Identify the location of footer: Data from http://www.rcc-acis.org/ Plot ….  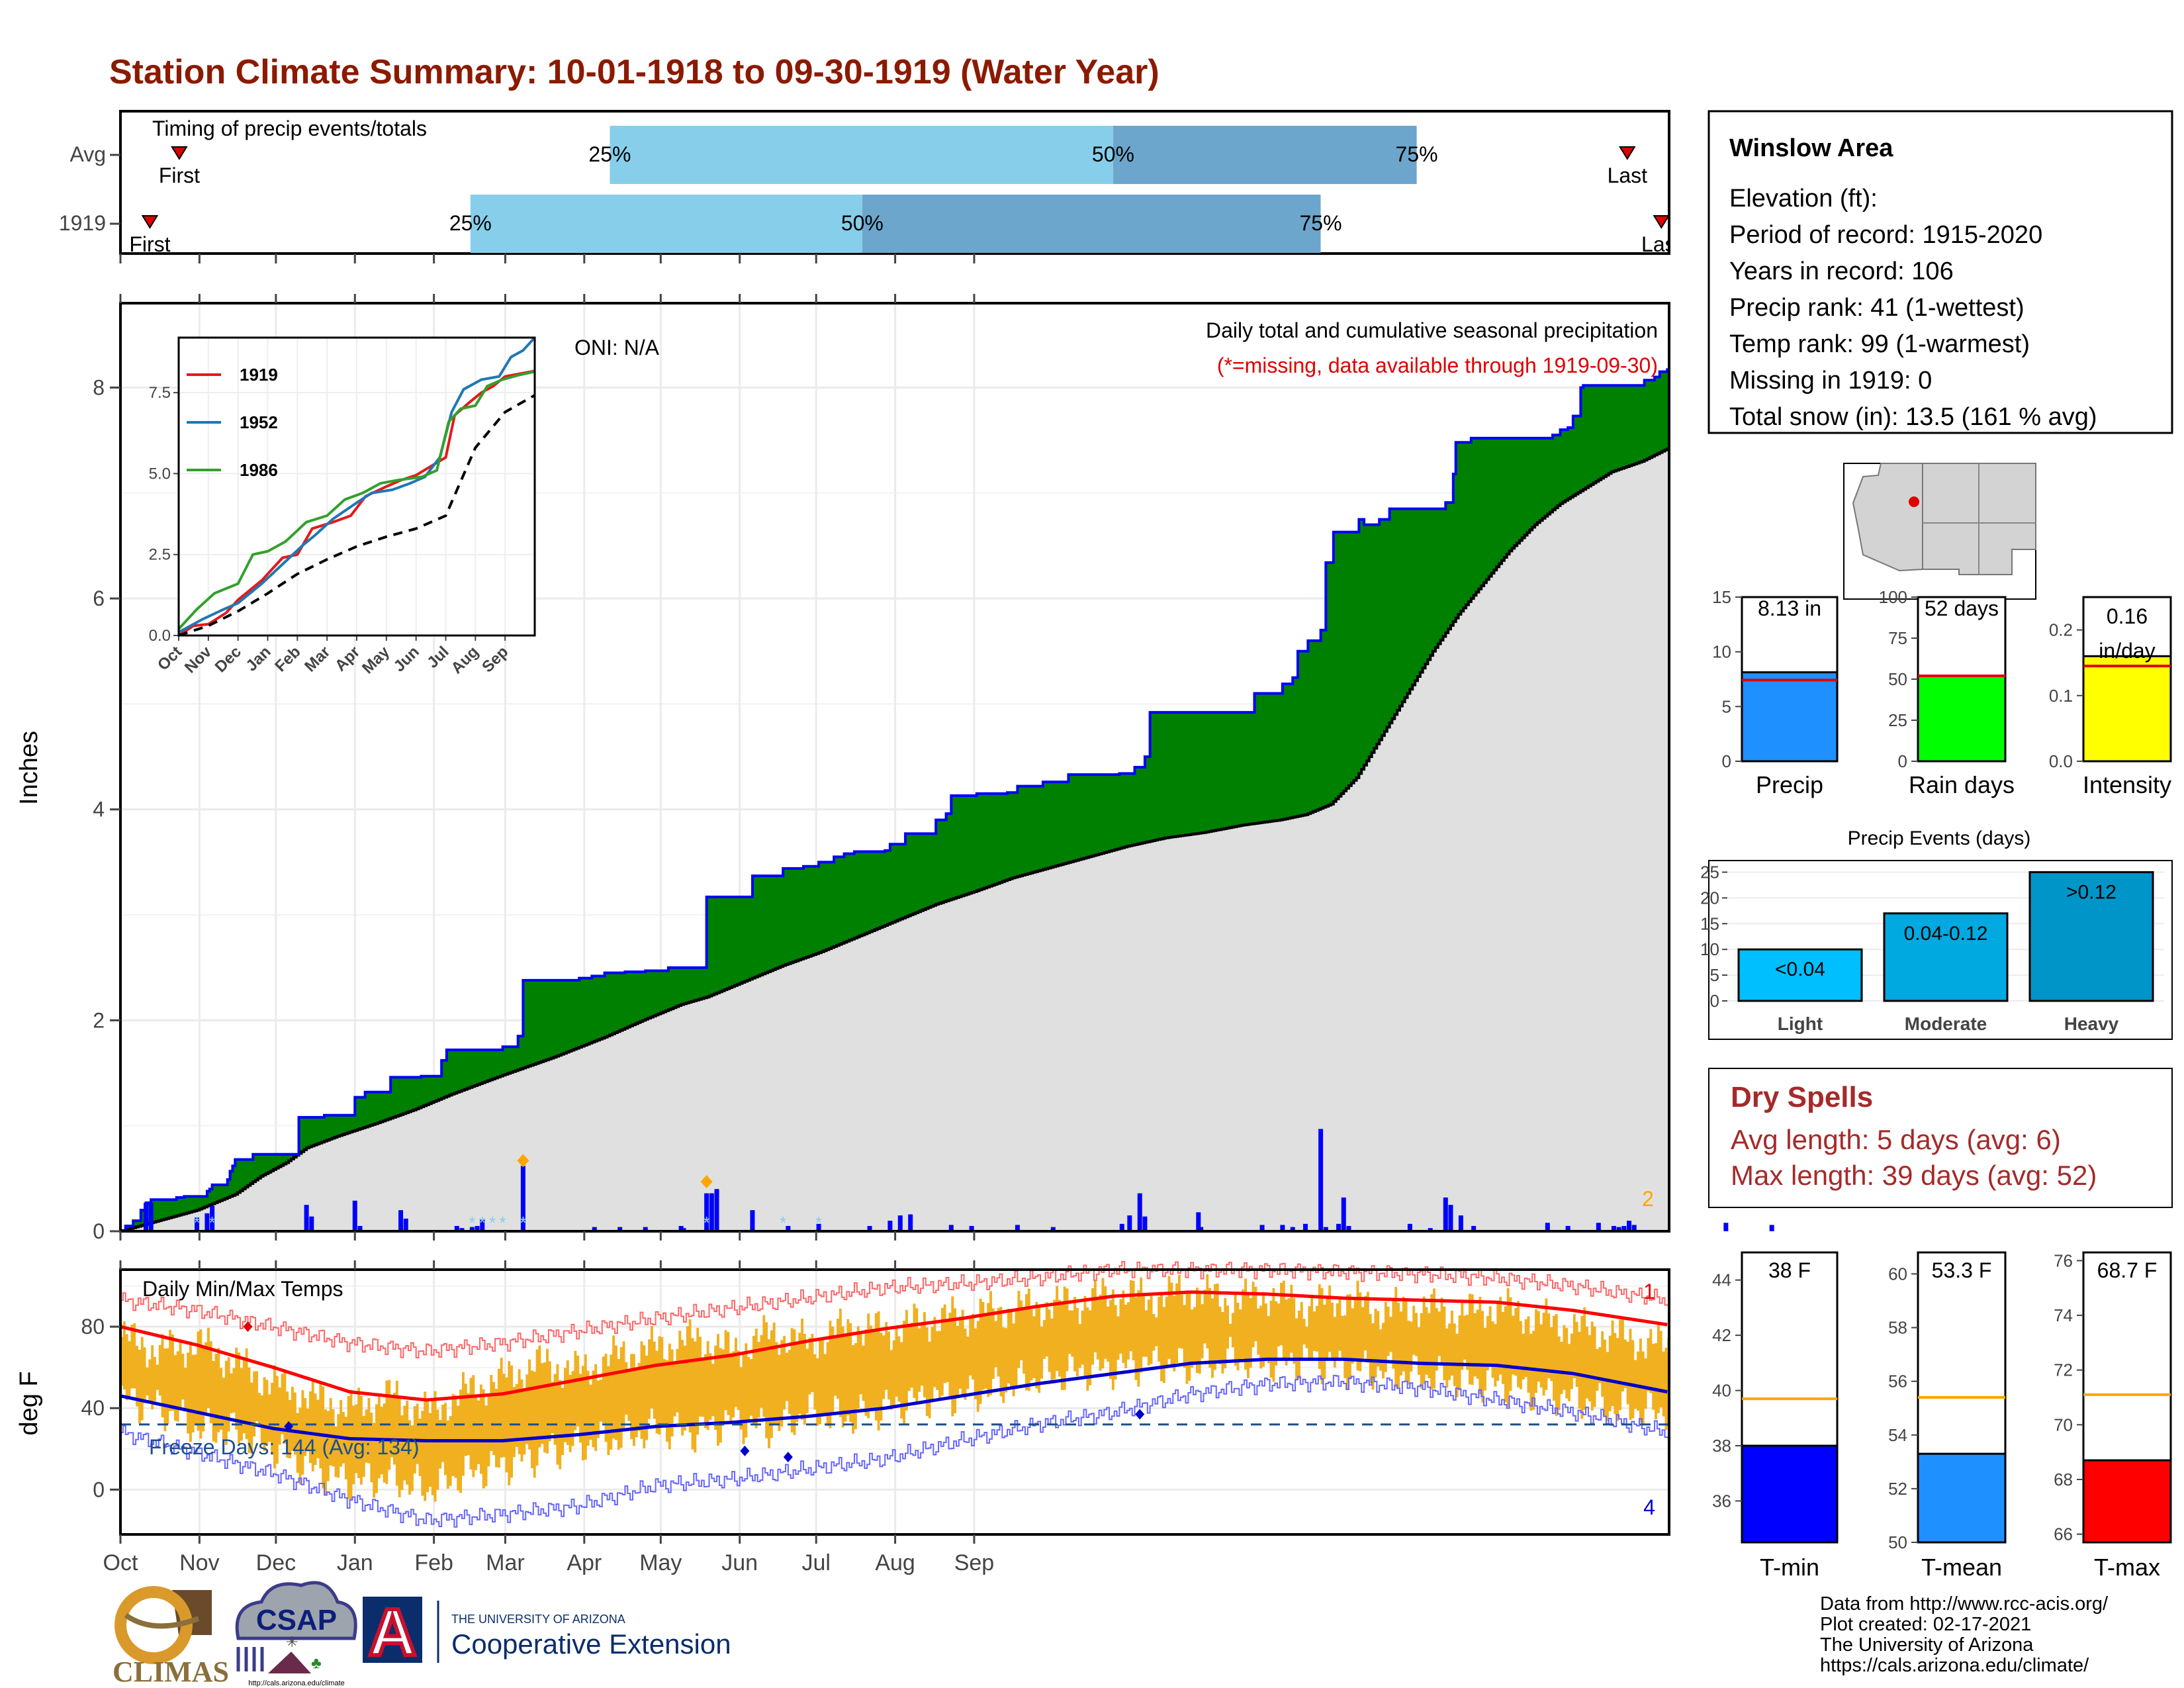
(1111, 1634).